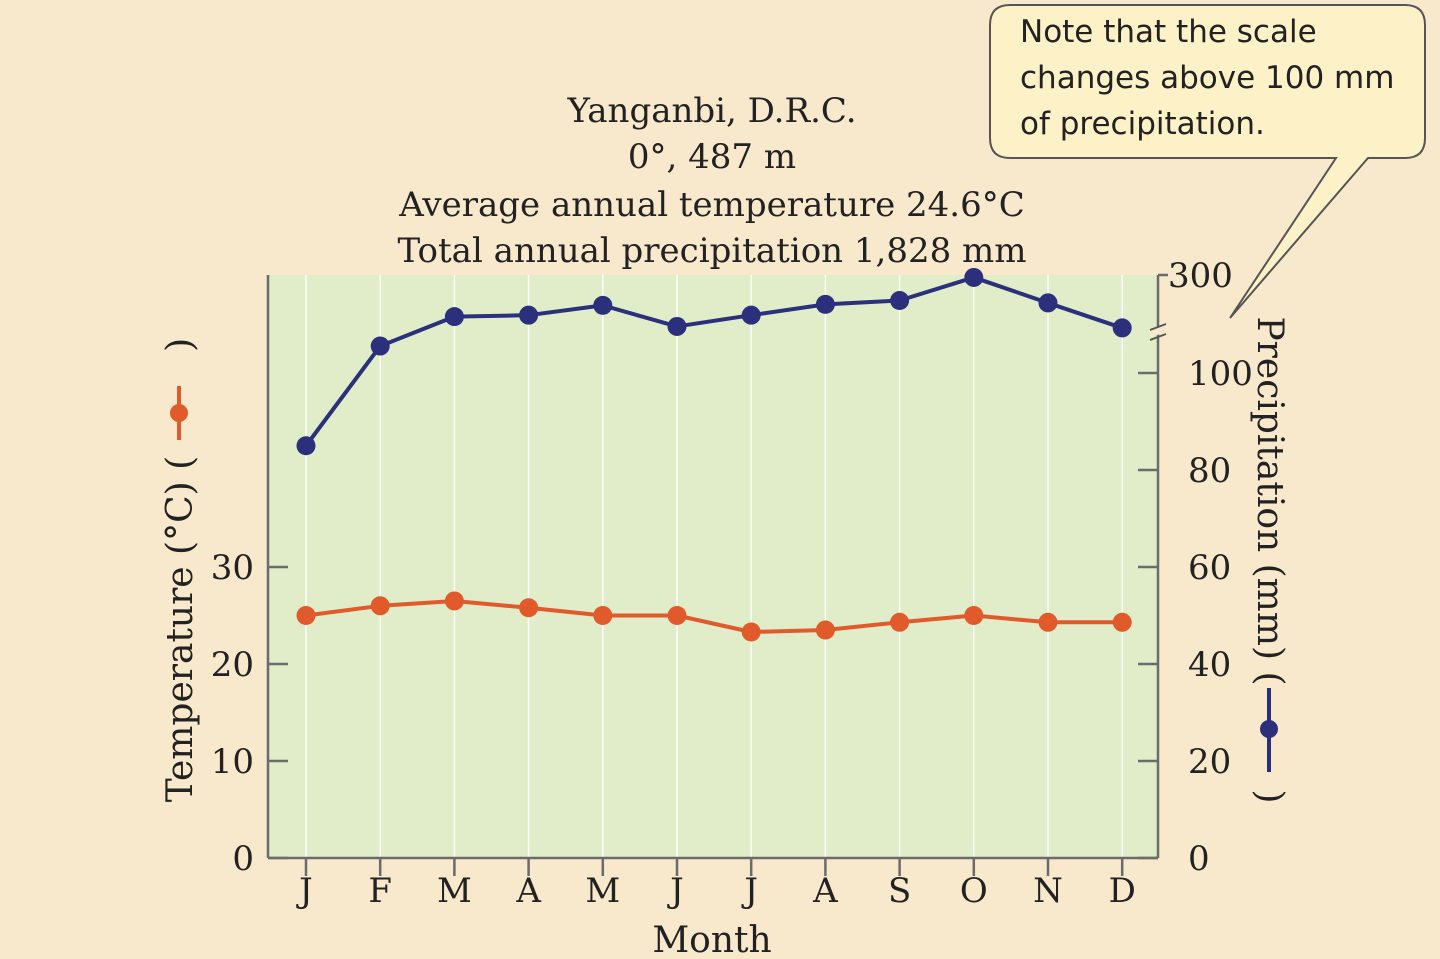 The height and width of the screenshot is (959, 1440). Describe the element at coordinates (1220, 374) in the screenshot. I see `right-tick-label: 100` at that location.